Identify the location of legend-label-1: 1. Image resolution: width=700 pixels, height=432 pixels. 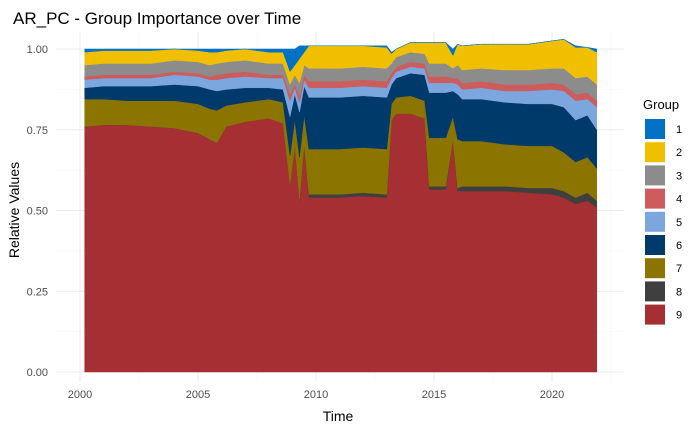
(679, 130).